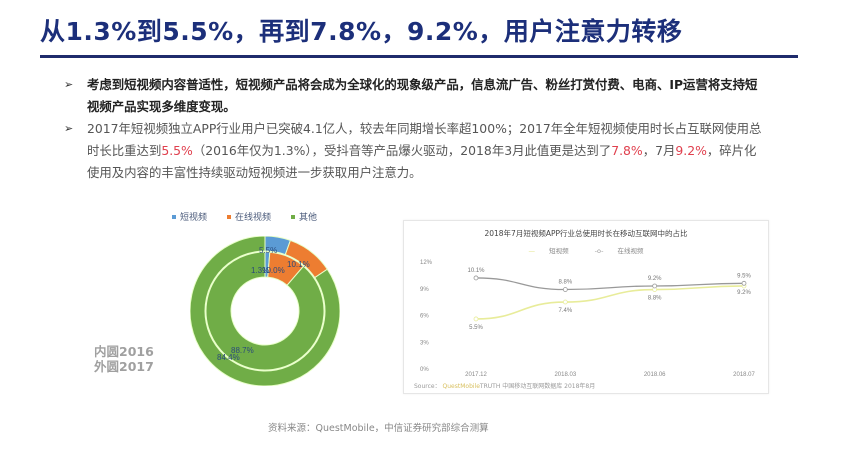 The height and width of the screenshot is (449, 864). What do you see at coordinates (228, 357) in the screenshot?
I see `donut-label: 84.4%` at bounding box center [228, 357].